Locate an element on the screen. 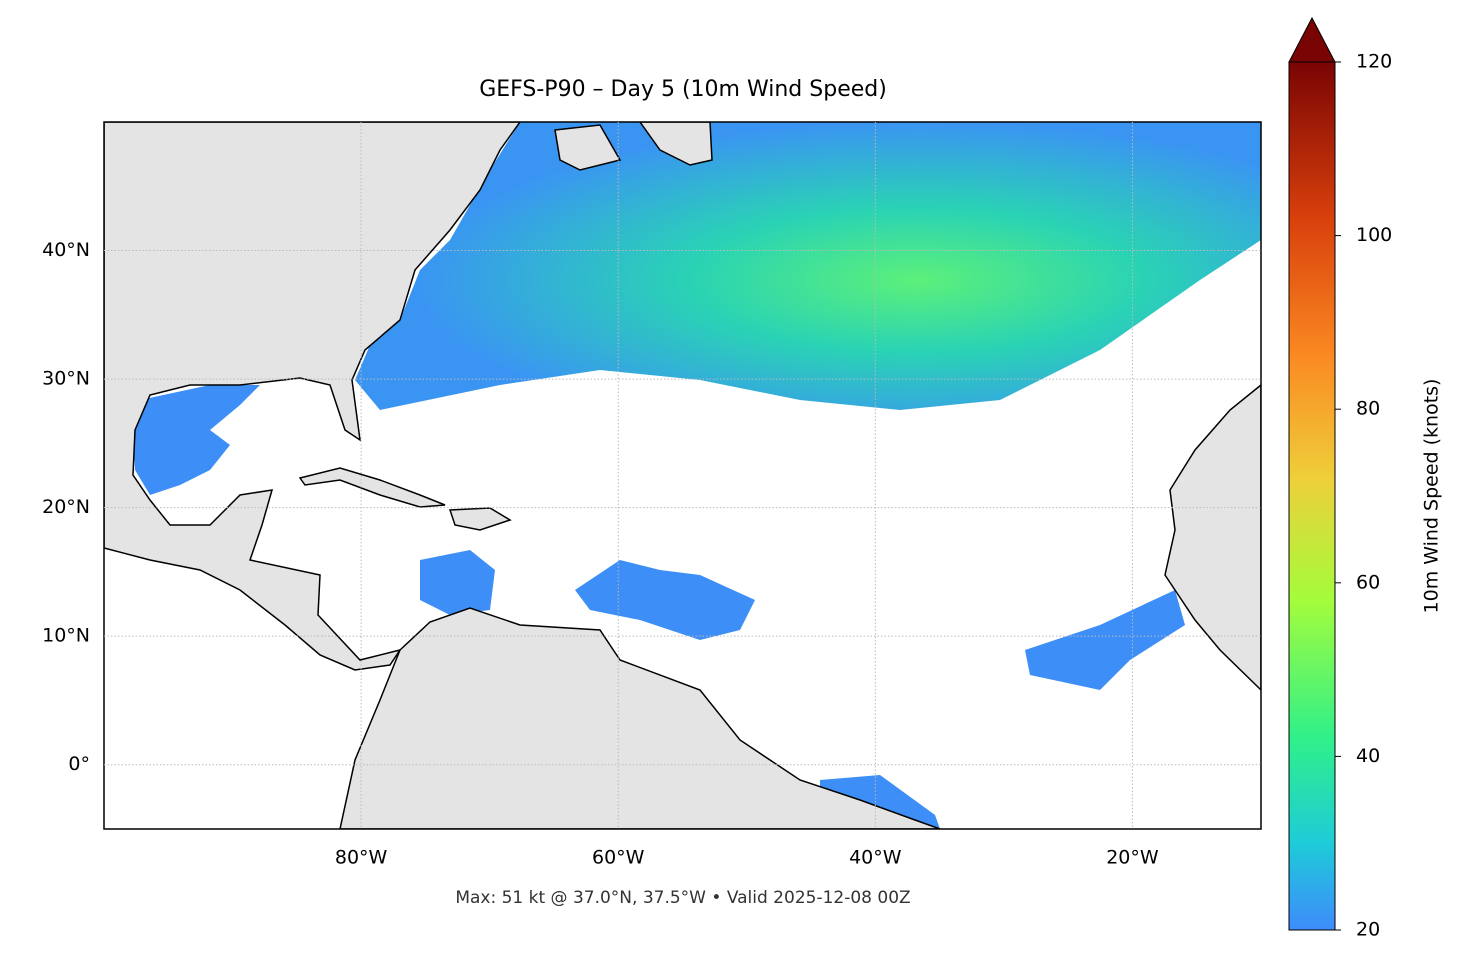 This screenshot has height=973, width=1466. colorbar-tick-label: 20 is located at coordinates (1368, 930).